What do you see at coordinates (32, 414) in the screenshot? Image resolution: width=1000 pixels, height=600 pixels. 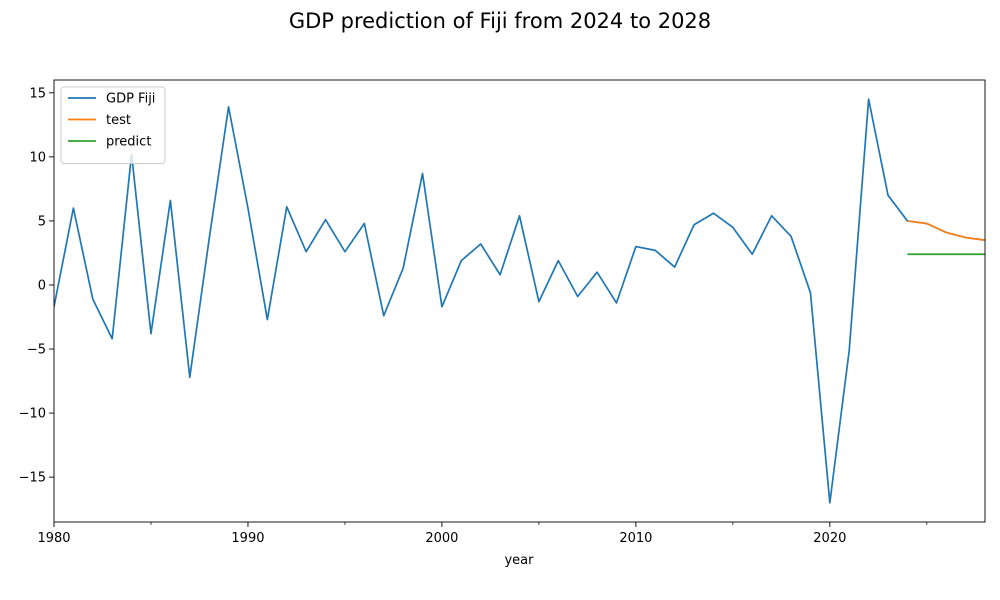 I see `y-tick-label: −10` at bounding box center [32, 414].